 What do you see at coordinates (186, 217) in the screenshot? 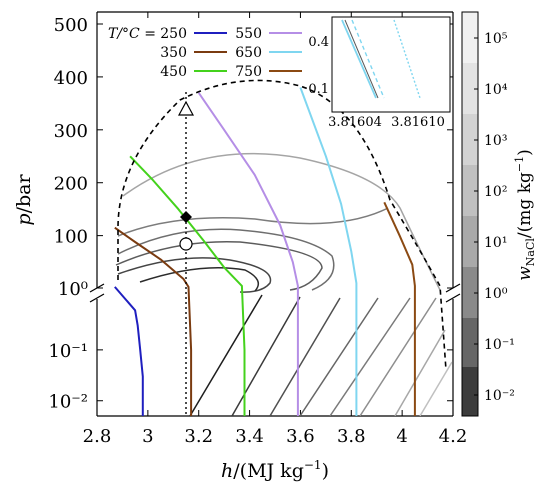
I see `diamond-marker` at bounding box center [186, 217].